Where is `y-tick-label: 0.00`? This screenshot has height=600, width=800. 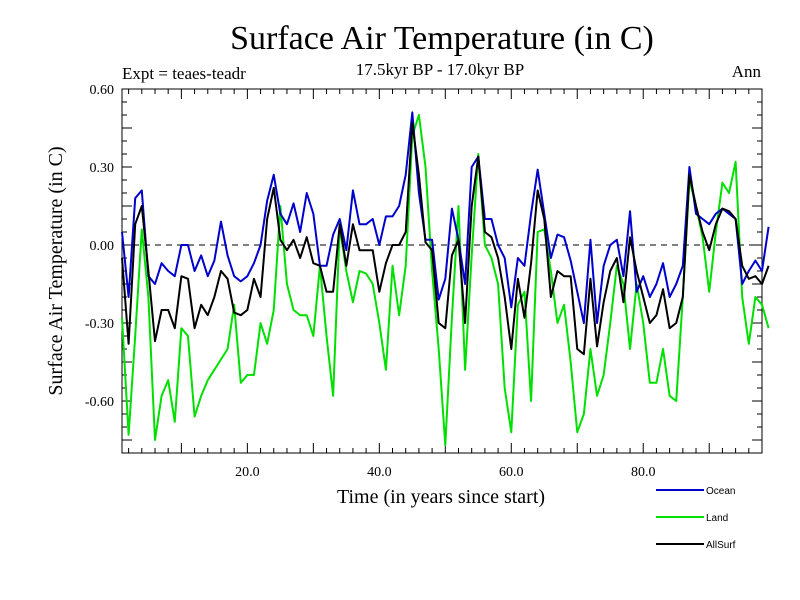
y-tick-label: 0.00 is located at coordinates (102, 246).